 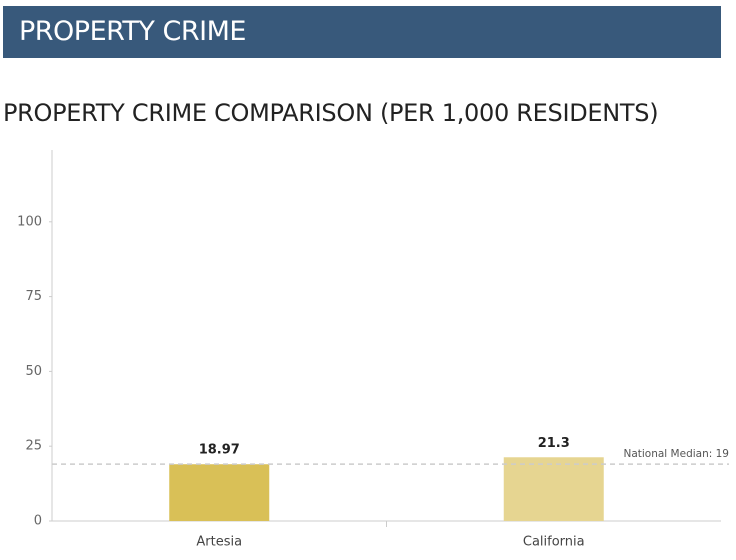 I want to click on section-title: PROPERTY CRIME, so click(x=132, y=31).